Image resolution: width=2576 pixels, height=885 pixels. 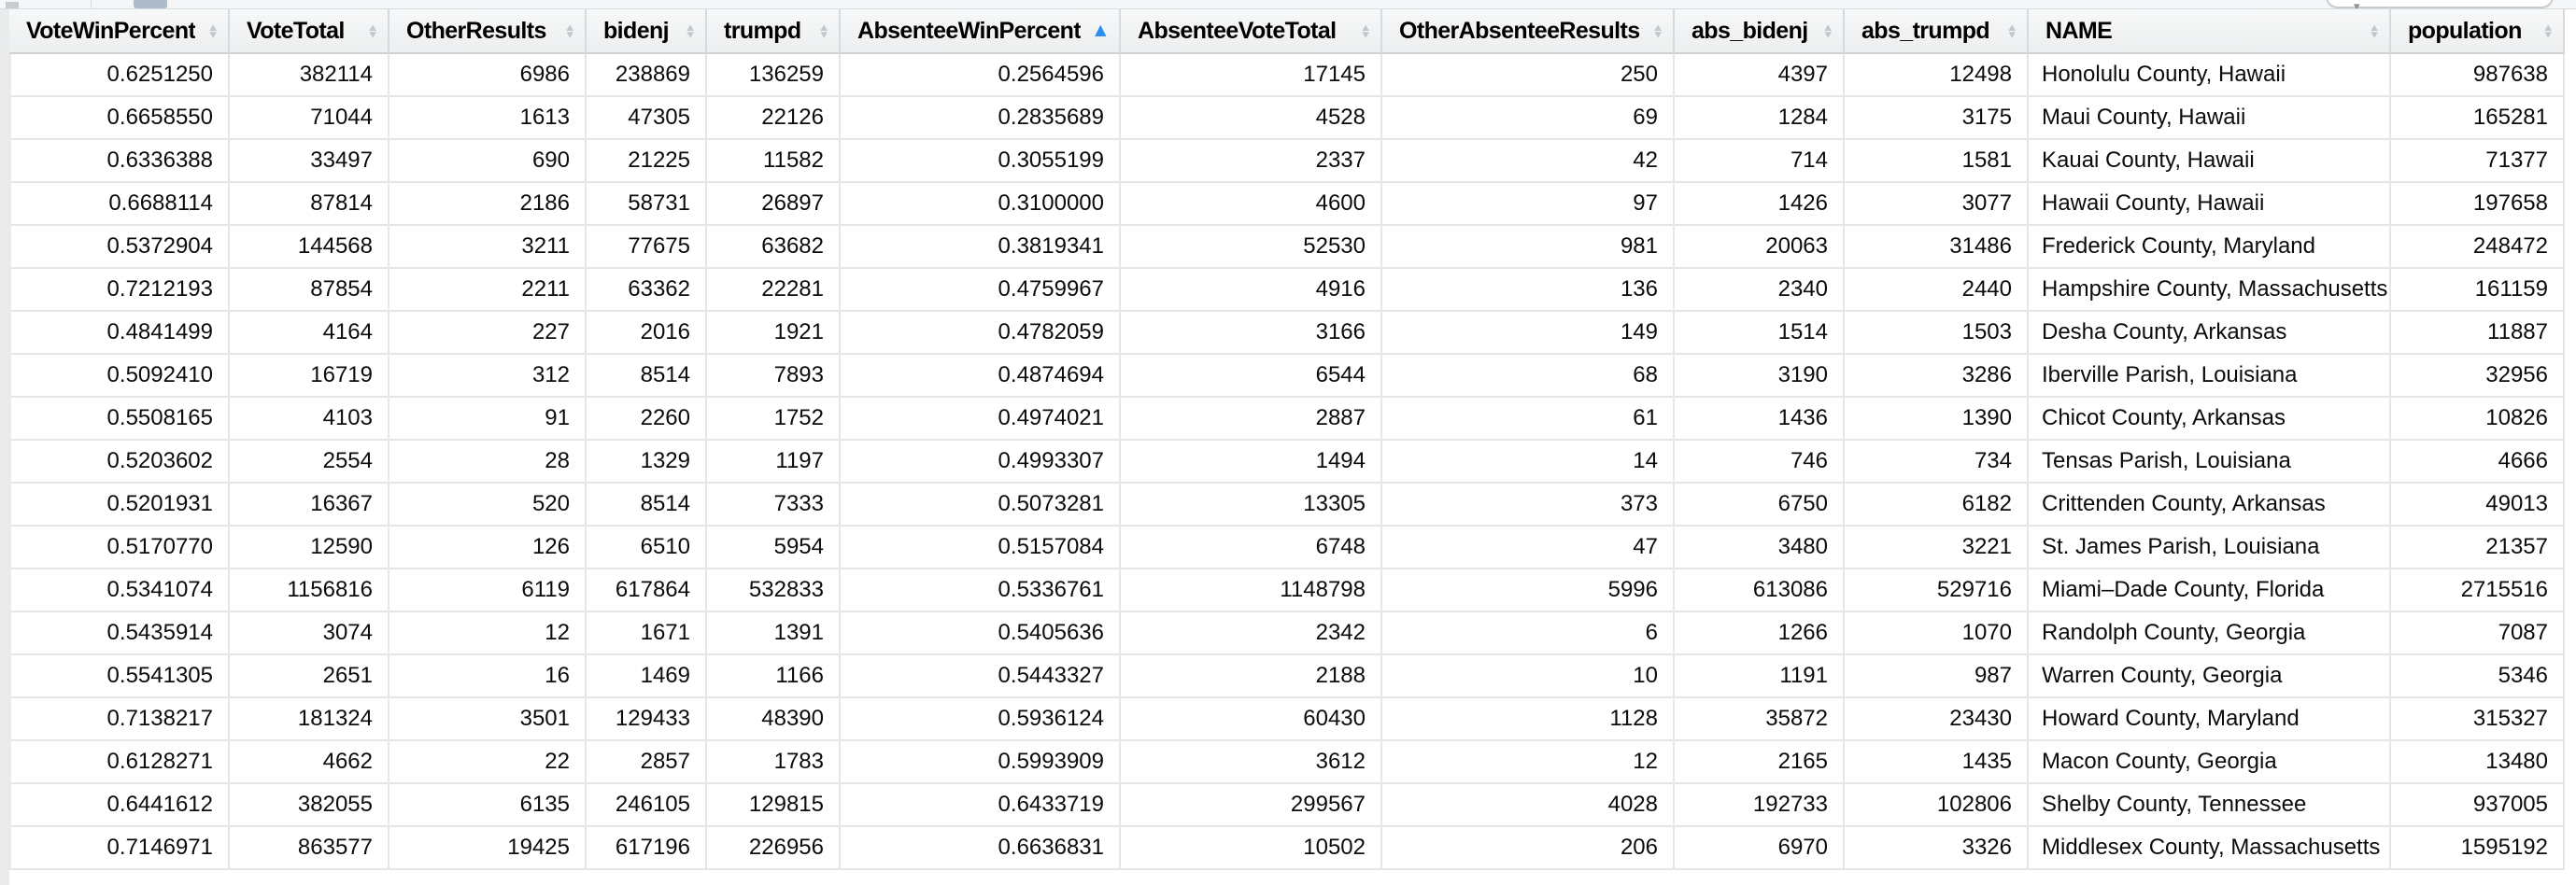 I want to click on cell-abs_bidenj: 714, so click(x=1760, y=161).